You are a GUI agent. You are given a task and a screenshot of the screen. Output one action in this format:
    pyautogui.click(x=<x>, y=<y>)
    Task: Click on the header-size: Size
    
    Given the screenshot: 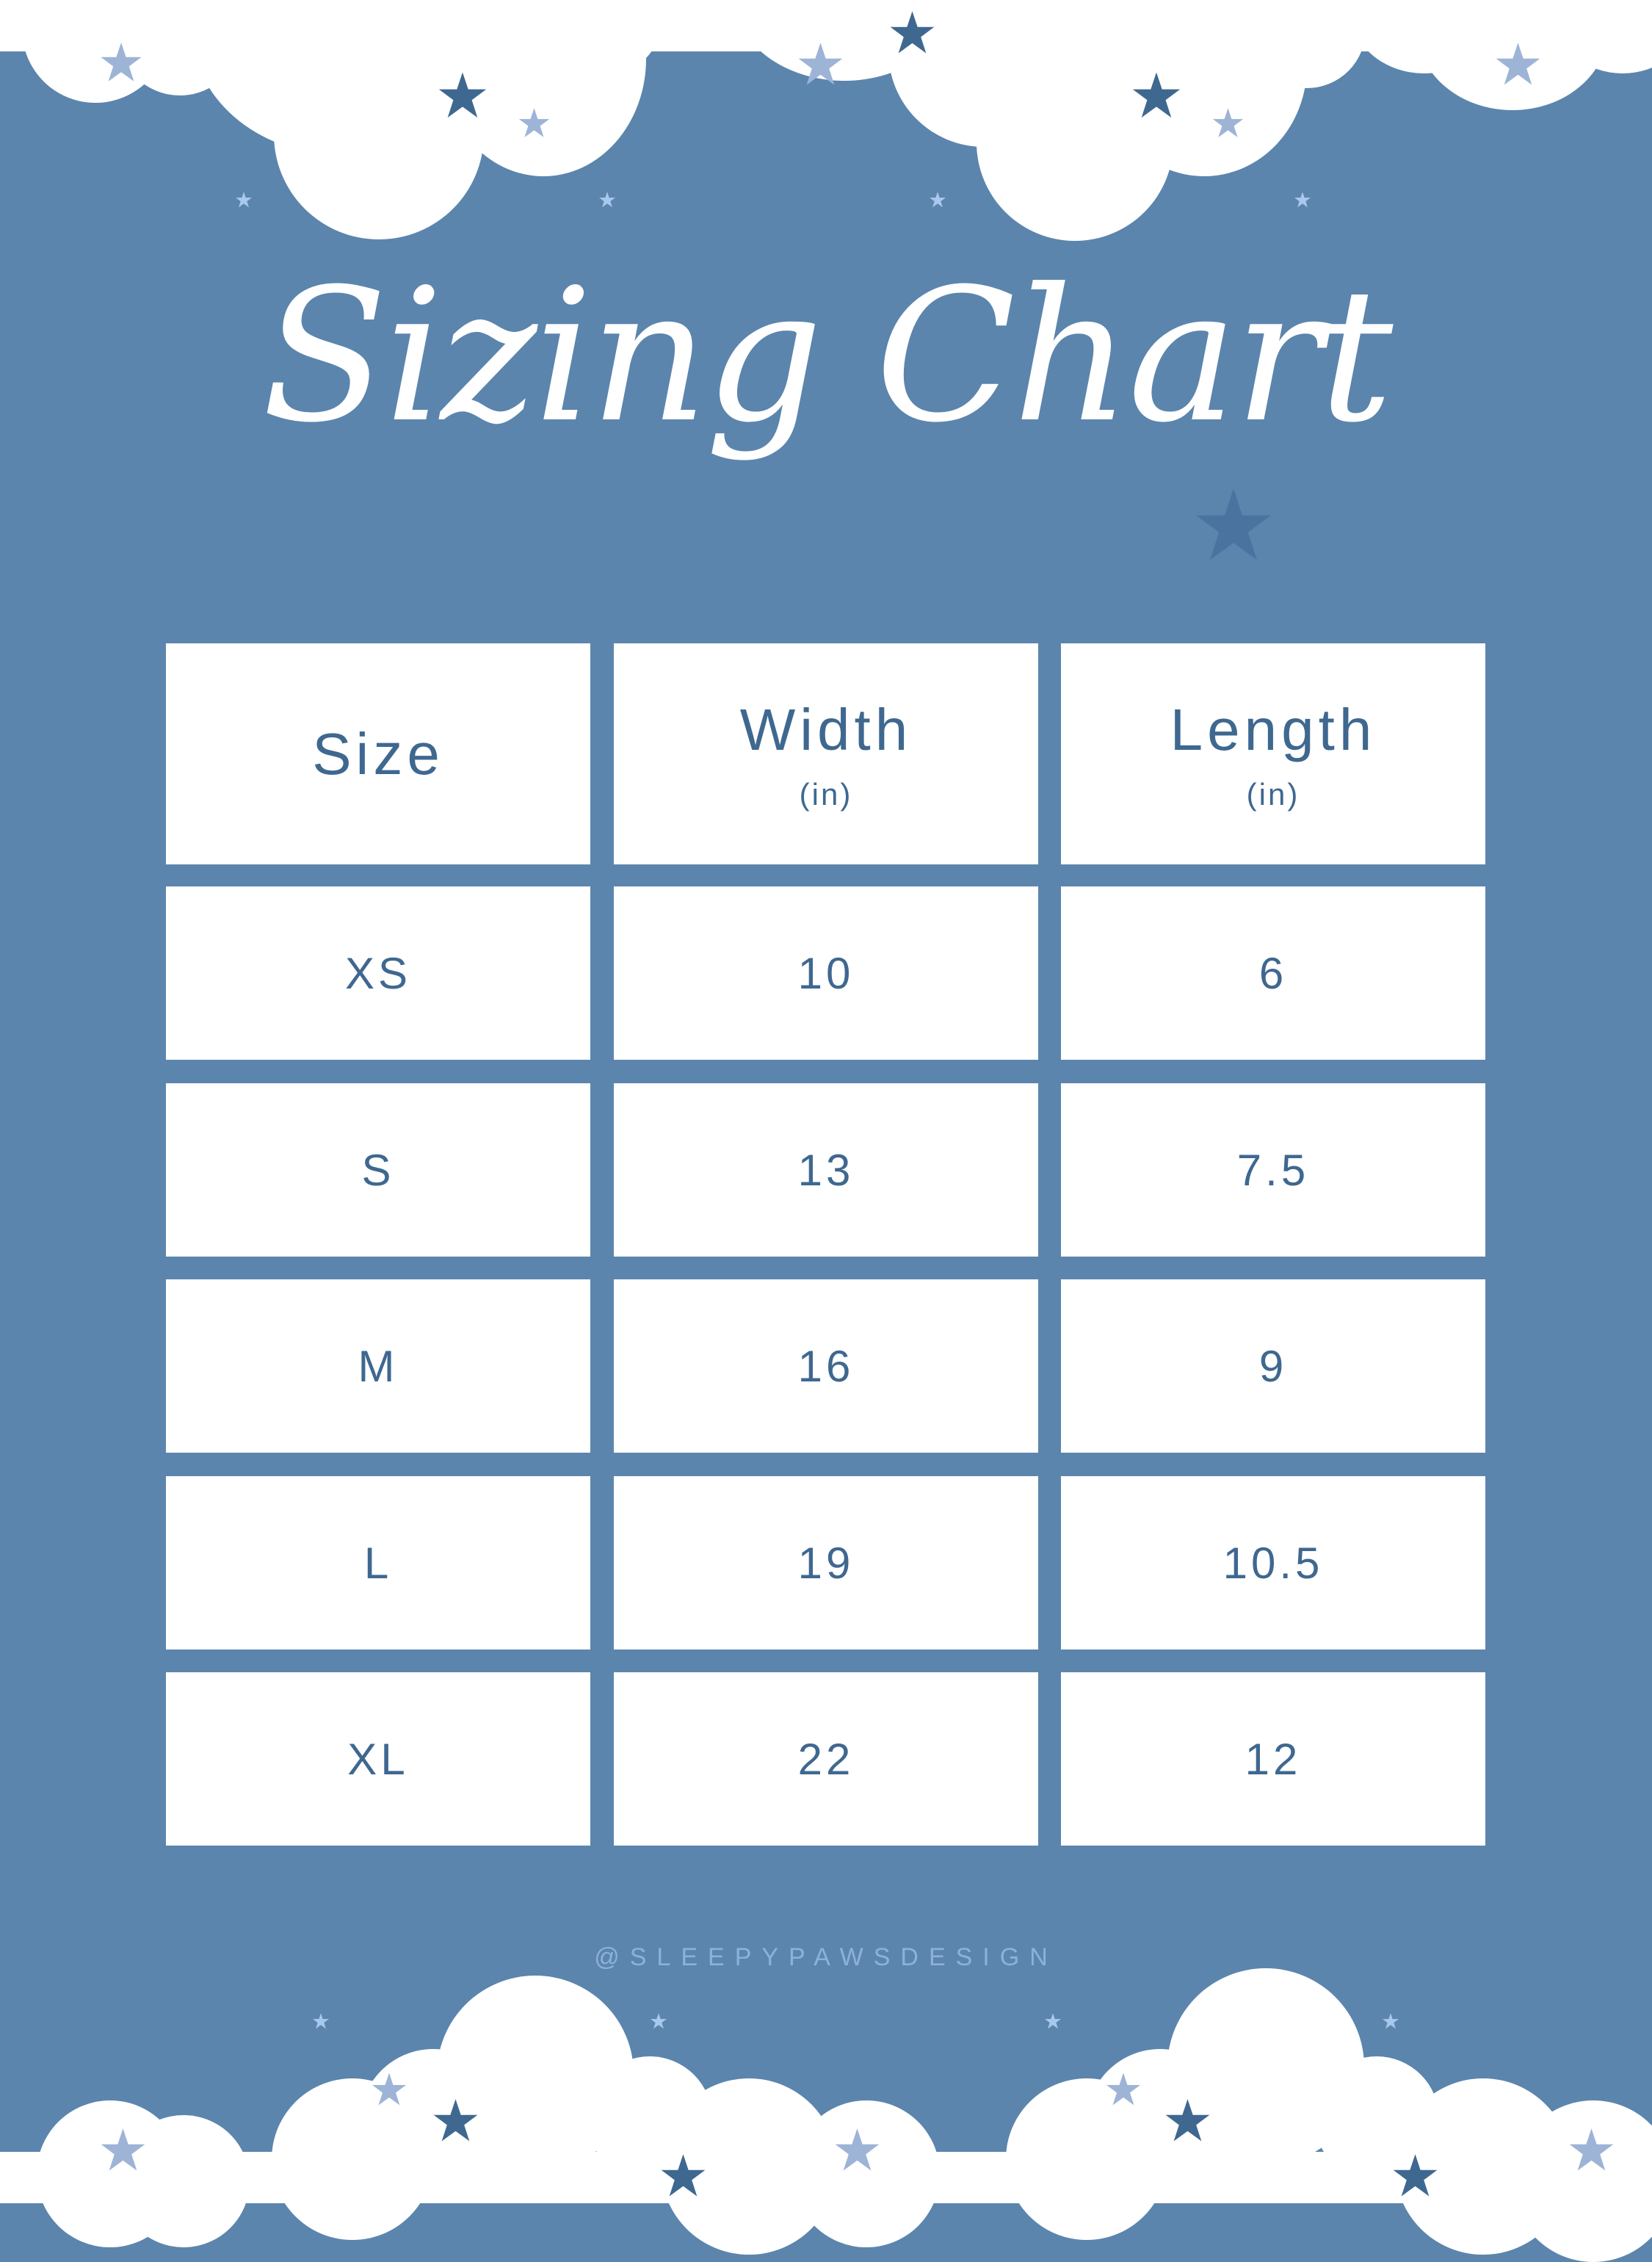 What is the action you would take?
    pyautogui.click(x=378, y=753)
    